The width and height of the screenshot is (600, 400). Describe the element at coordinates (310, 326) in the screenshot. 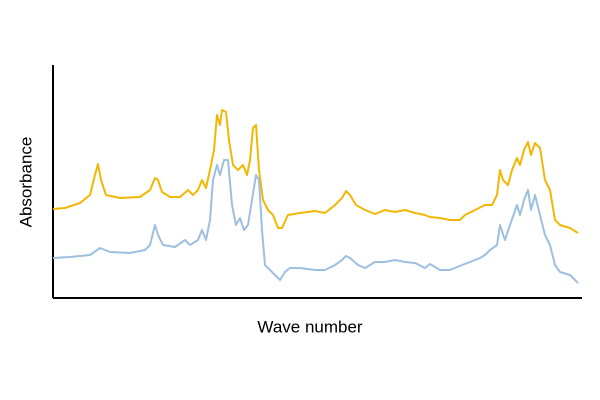

I see `x-axis-label: Wave number` at that location.